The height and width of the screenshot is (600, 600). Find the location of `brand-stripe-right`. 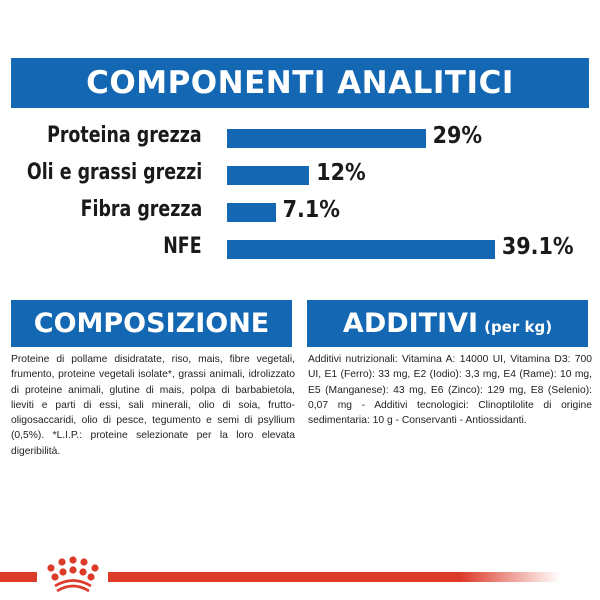

brand-stripe-right is located at coordinates (334, 577).